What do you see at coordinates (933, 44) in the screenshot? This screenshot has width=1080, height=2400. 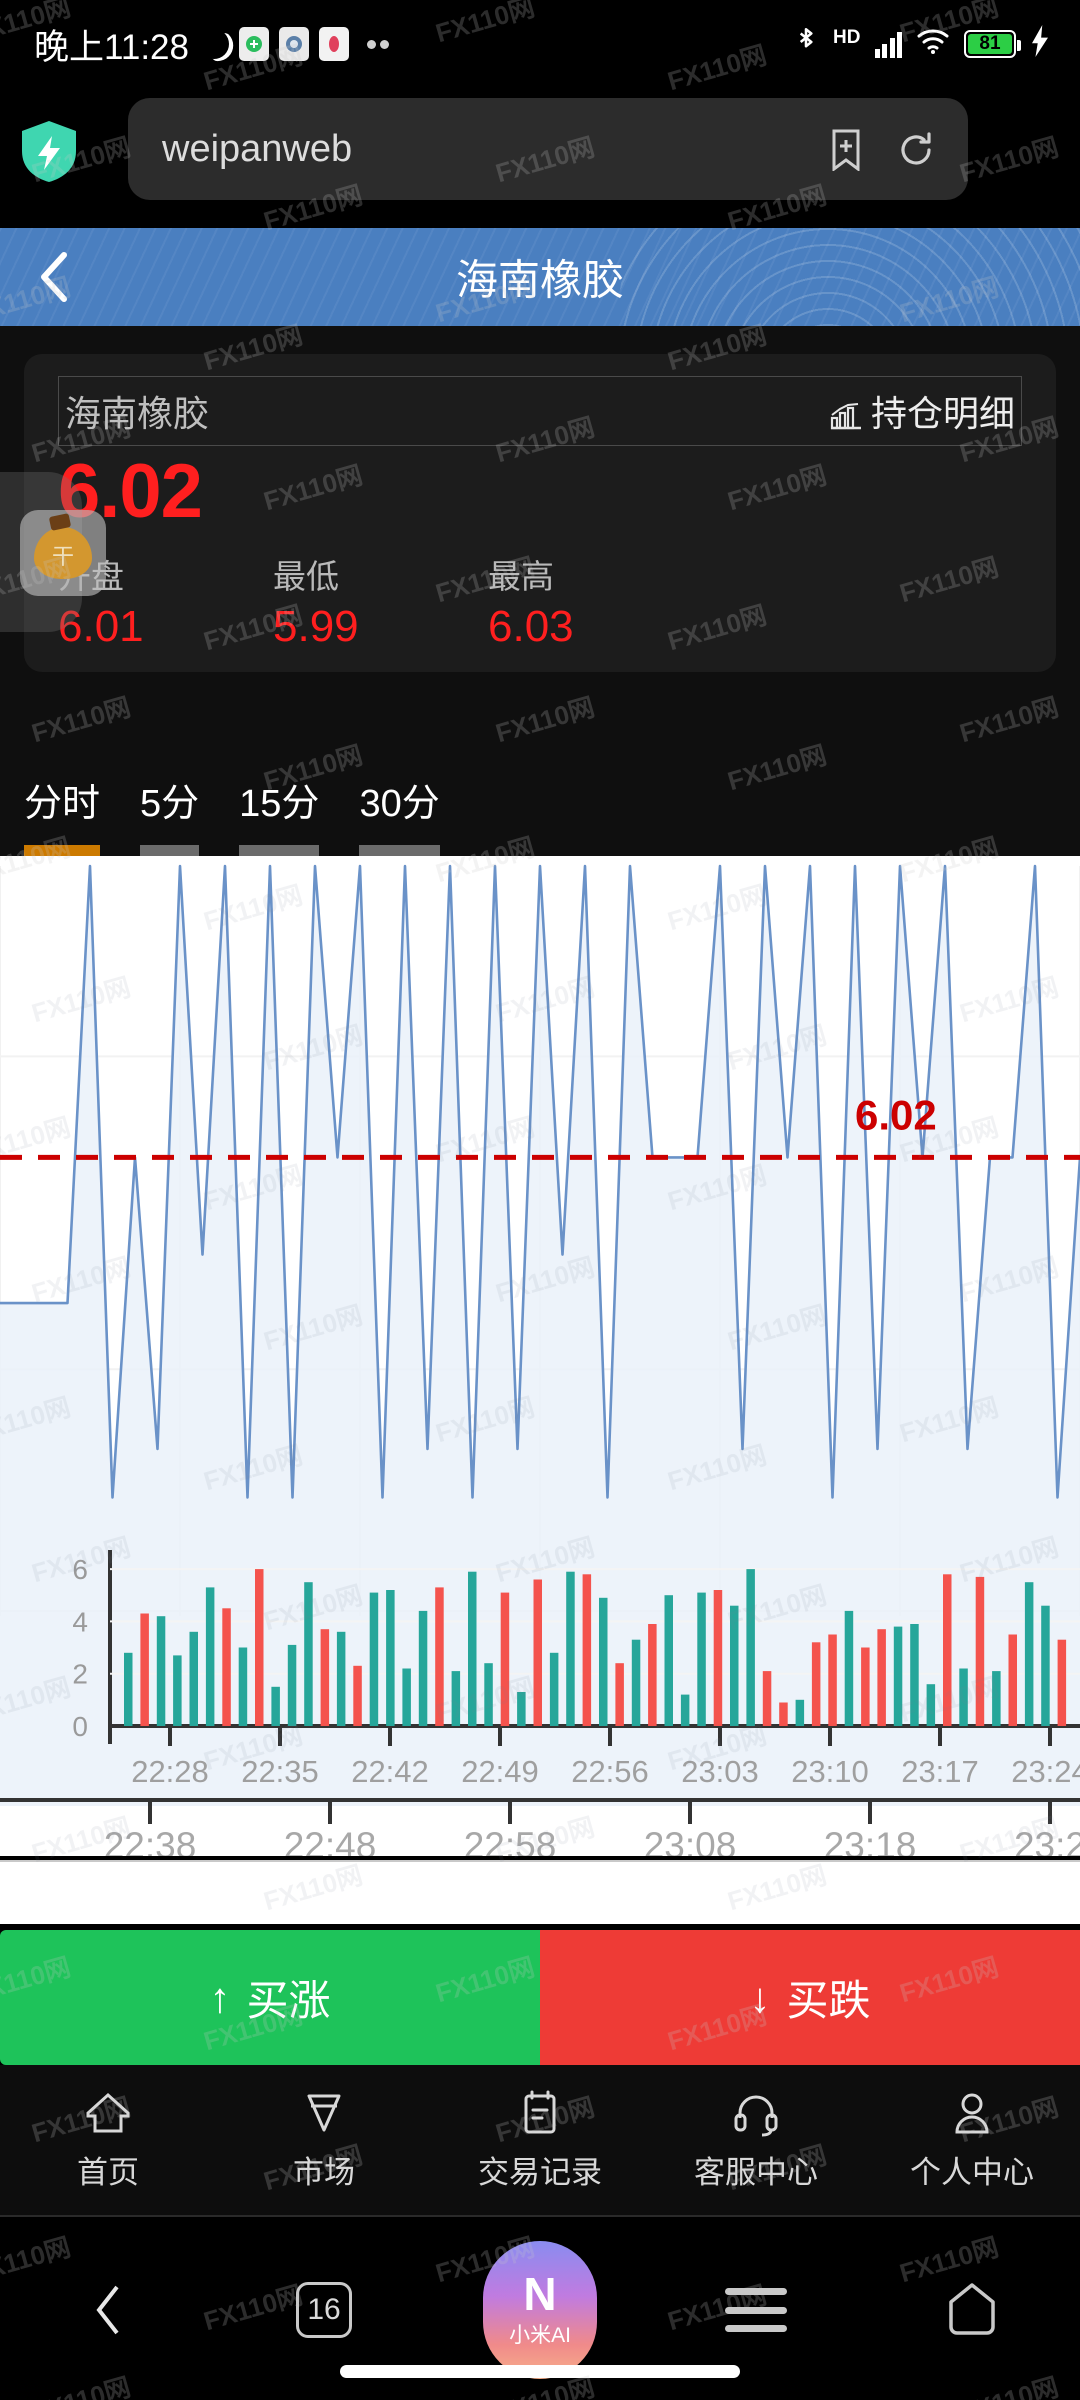 I see `wifi-icon` at bounding box center [933, 44].